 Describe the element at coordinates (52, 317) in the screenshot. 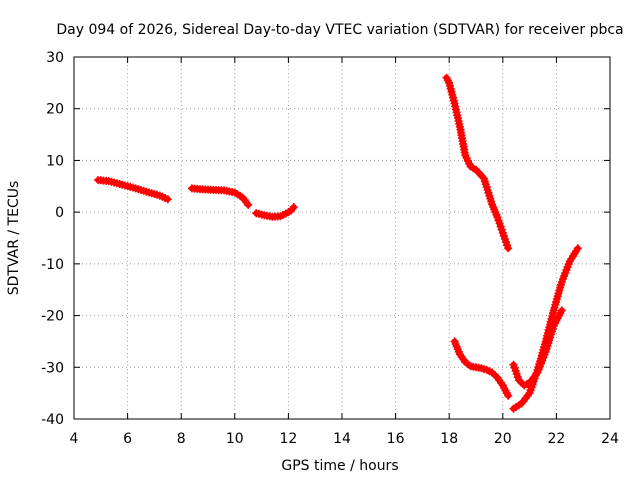

I see `y-tick-label: -20` at that location.